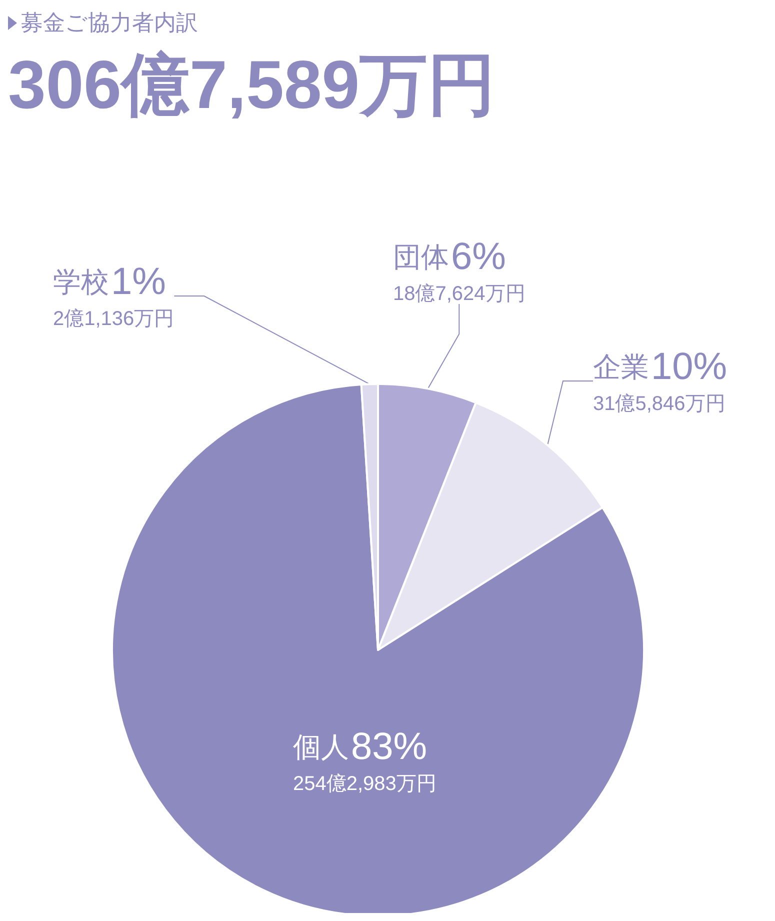 This screenshot has width=775, height=921. Describe the element at coordinates (364, 784) in the screenshot. I see `text: 254億2,983万円` at that location.